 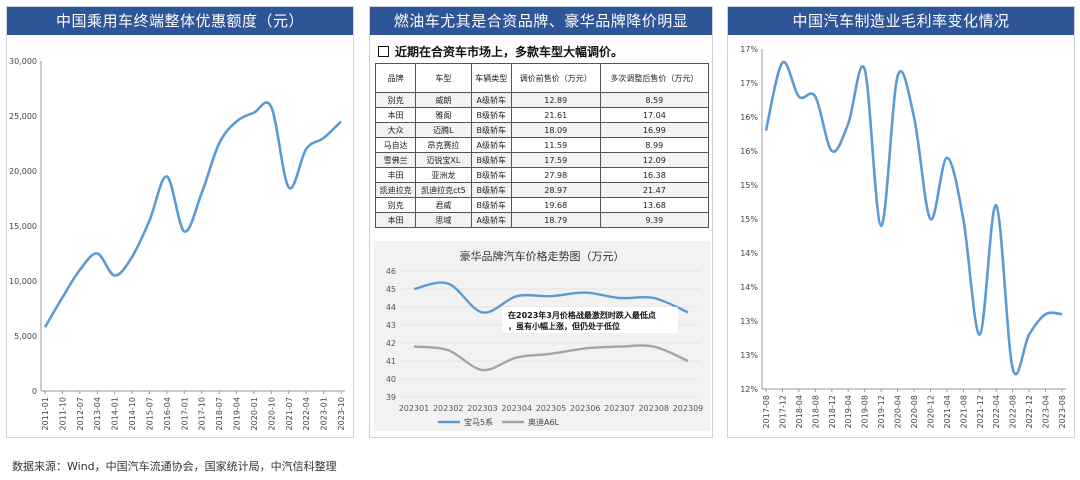 I want to click on table-row: 凯迪拉克 凯迪拉克ct5 B级轿车 28.97 21.47, so click(x=542, y=190).